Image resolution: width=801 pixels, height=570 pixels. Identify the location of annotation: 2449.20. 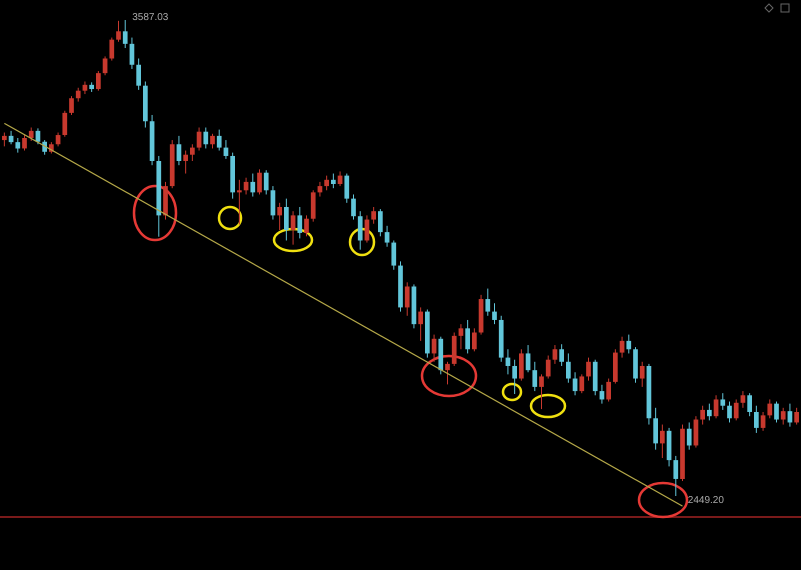
(706, 500).